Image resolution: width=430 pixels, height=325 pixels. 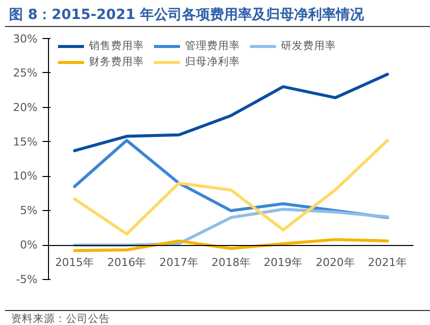 What do you see at coordinates (116, 62) in the screenshot?
I see `legend-label: 财务费用率` at bounding box center [116, 62].